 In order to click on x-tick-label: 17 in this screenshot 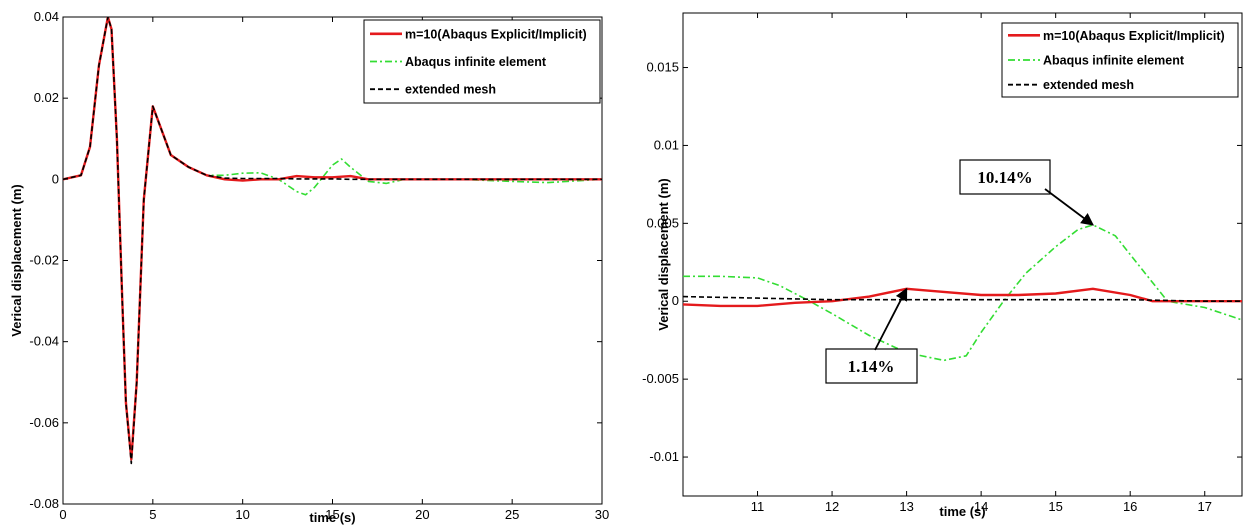, I will do `click(1204, 506)`.